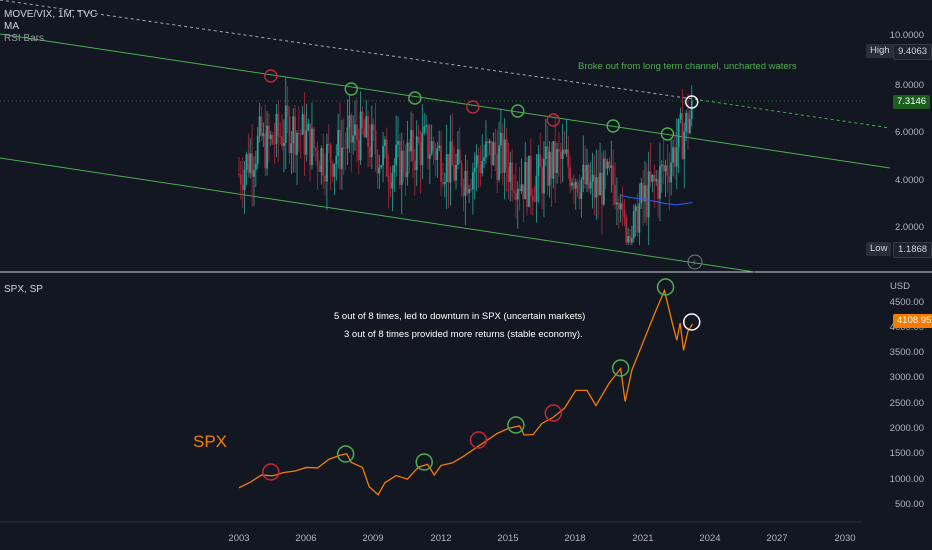  What do you see at coordinates (845, 538) in the screenshot?
I see `x-tick-2030: 2030` at bounding box center [845, 538].